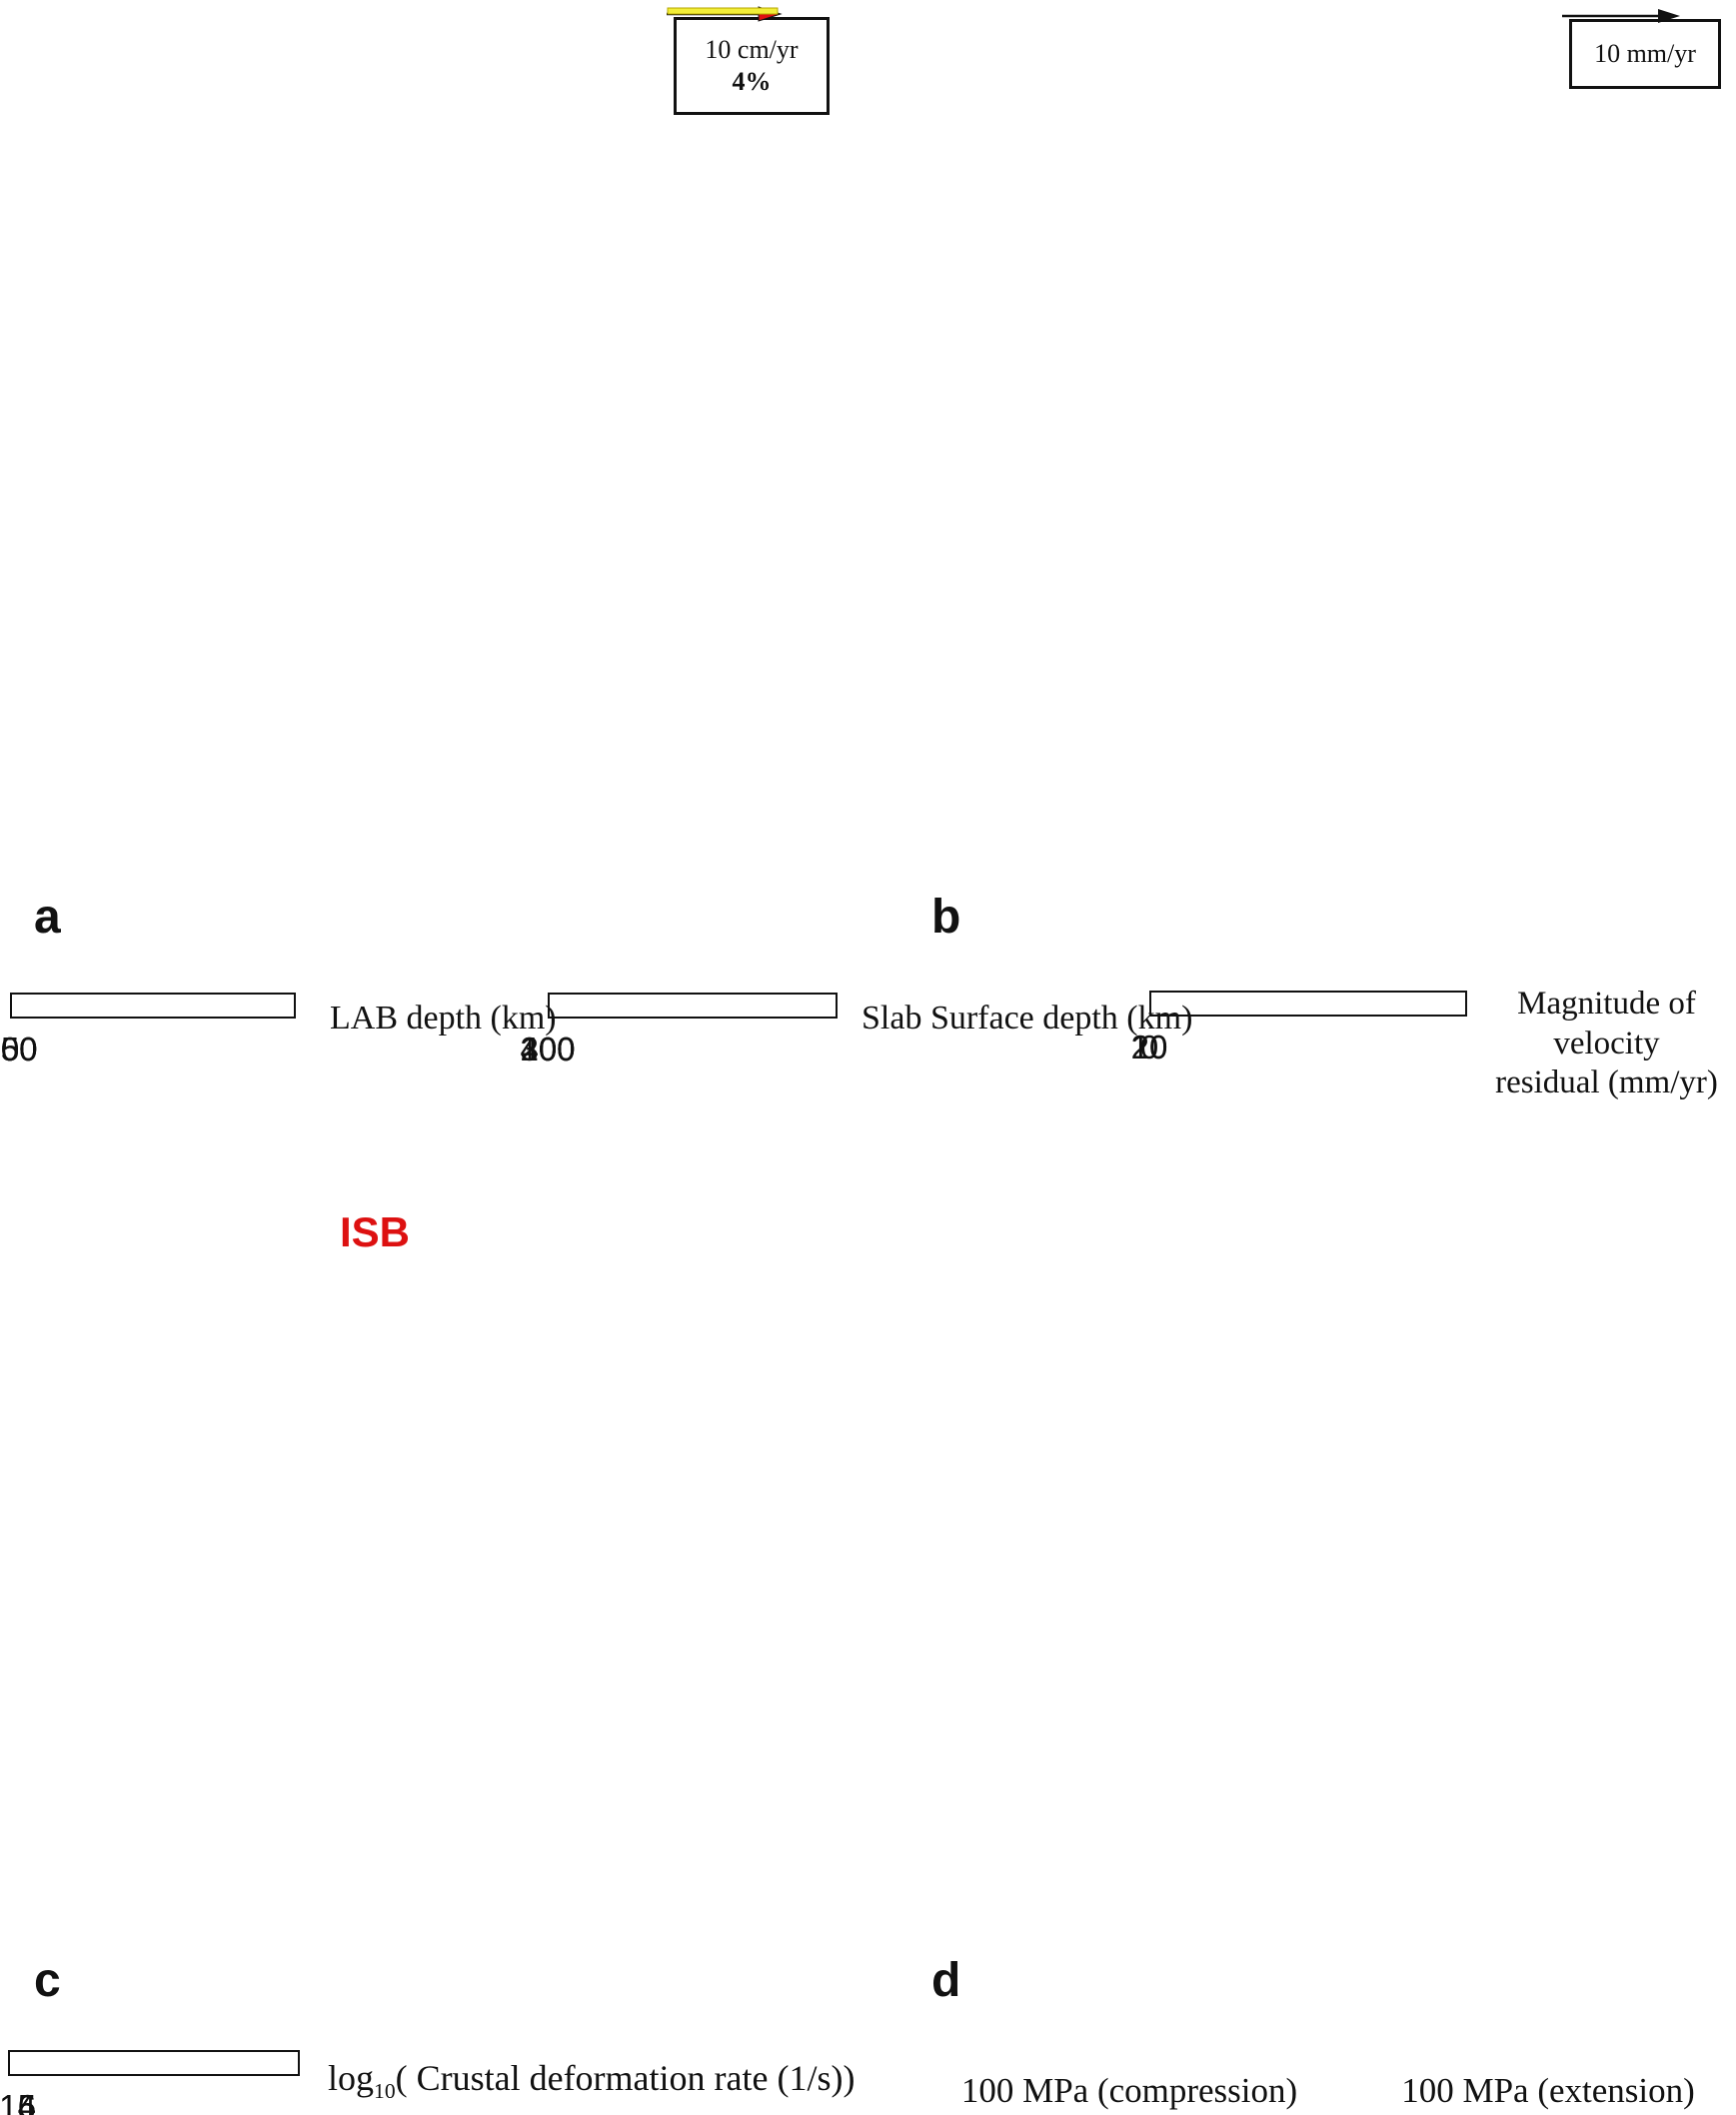 Image resolution: width=1736 pixels, height=2115 pixels. What do you see at coordinates (1548, 2046) in the screenshot?
I see `extension-legend-line` at bounding box center [1548, 2046].